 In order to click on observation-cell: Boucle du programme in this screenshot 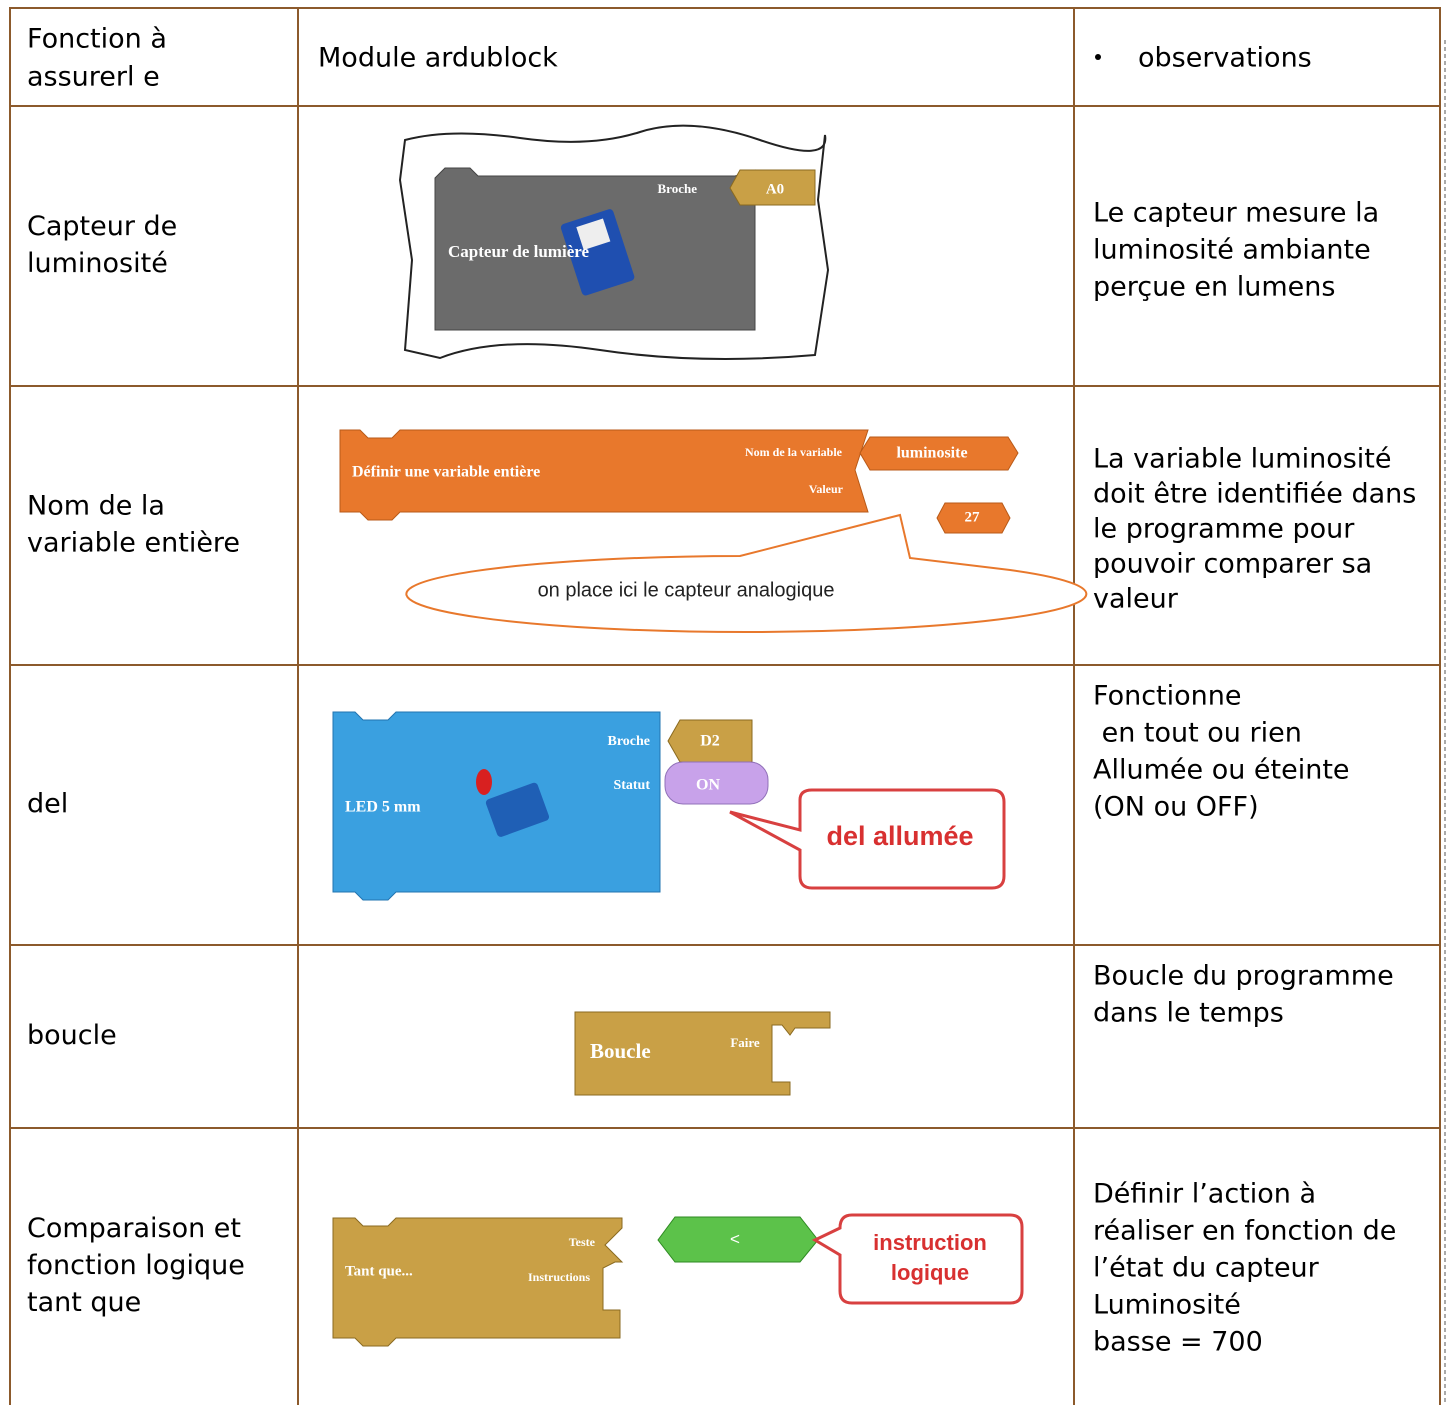, I will do `click(1243, 976)`.